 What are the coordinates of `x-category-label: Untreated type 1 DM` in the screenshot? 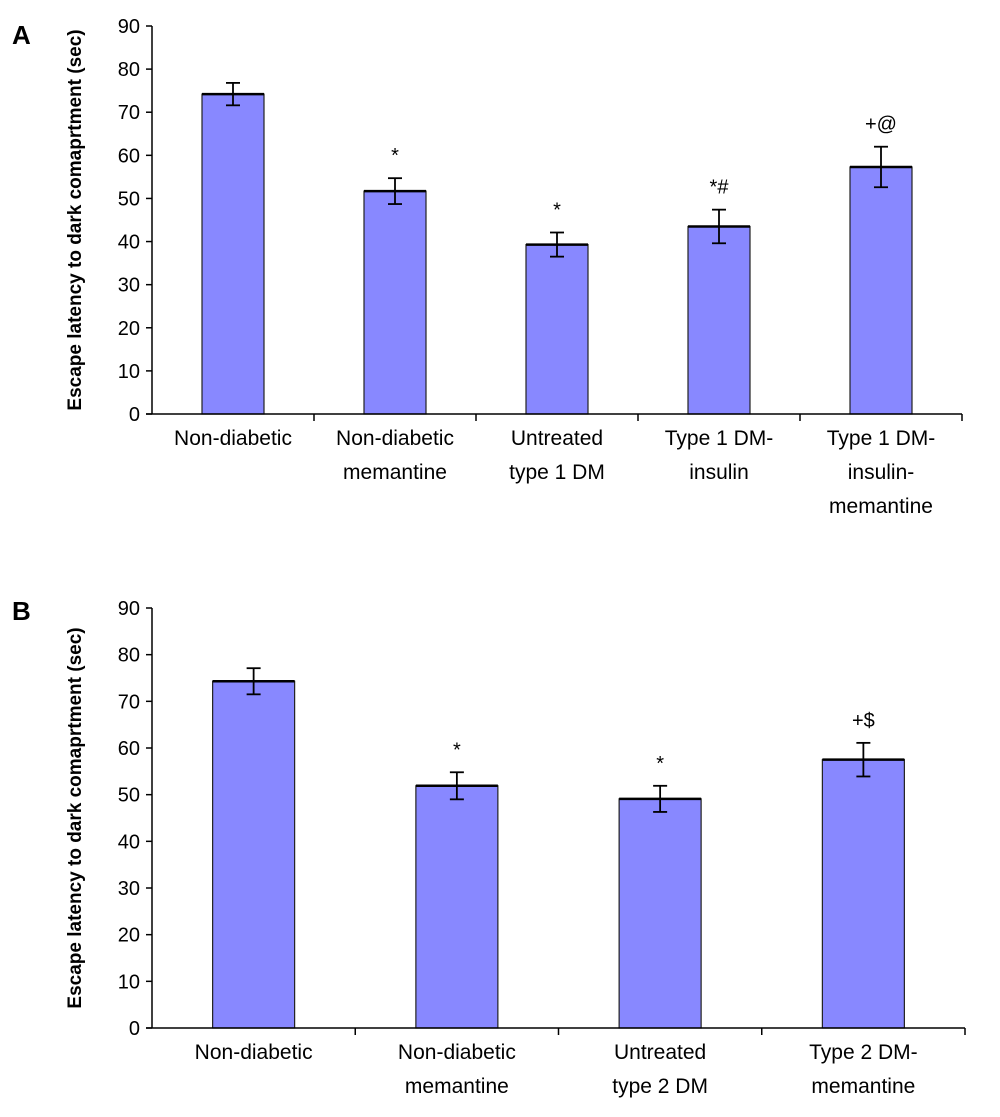 It's located at (557, 455).